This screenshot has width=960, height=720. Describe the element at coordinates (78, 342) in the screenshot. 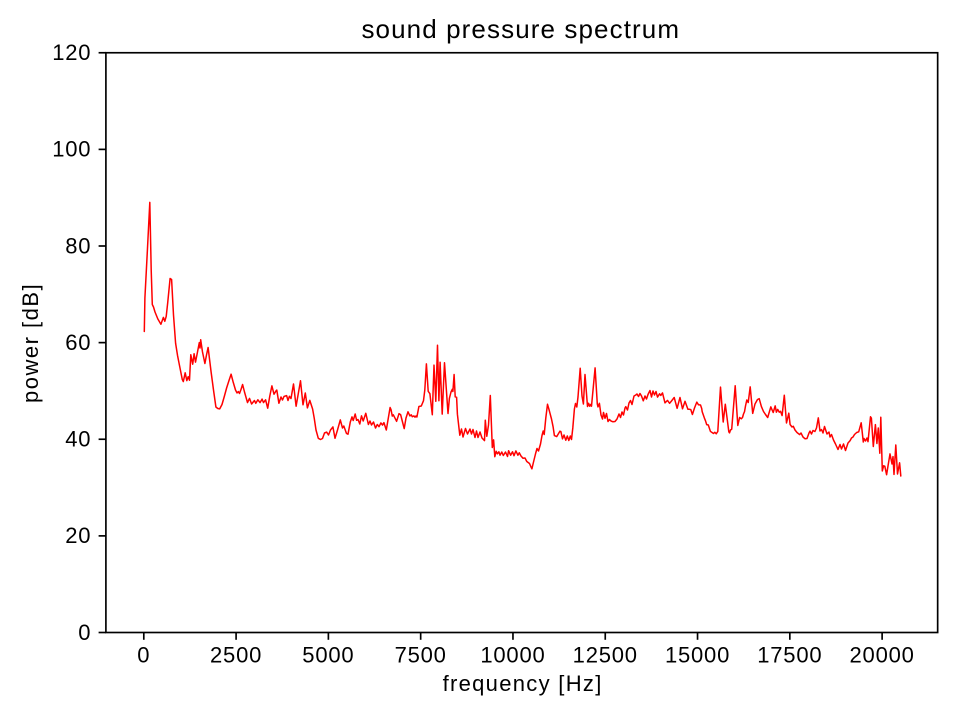

I see `svg-text: 60` at that location.